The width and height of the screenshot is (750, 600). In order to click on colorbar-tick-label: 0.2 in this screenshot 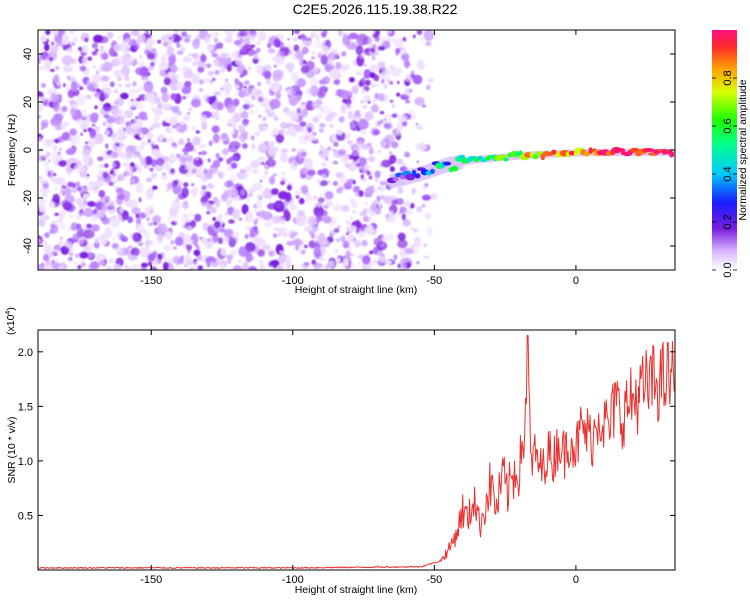, I will do `click(728, 221)`.